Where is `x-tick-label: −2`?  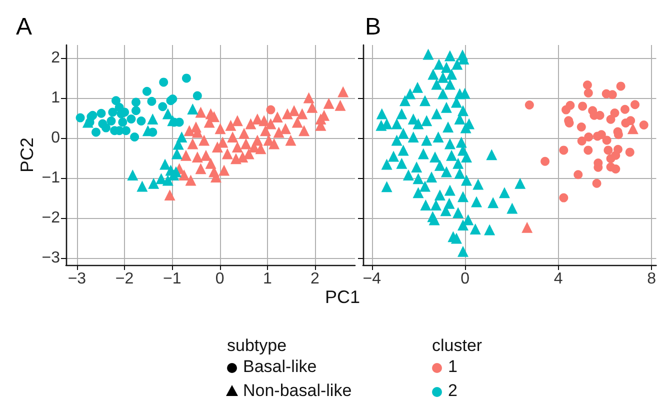
x-tick-label: −2 is located at coordinates (124, 279).